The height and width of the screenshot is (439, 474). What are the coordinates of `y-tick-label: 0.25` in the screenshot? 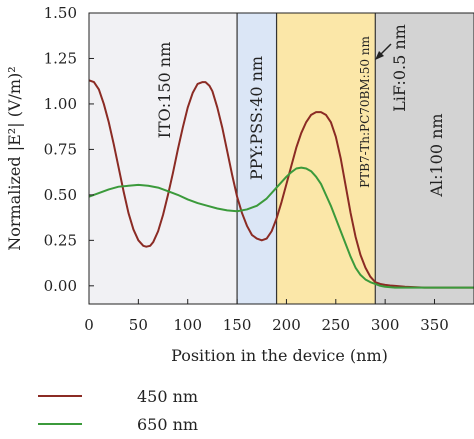 It's located at (60, 240).